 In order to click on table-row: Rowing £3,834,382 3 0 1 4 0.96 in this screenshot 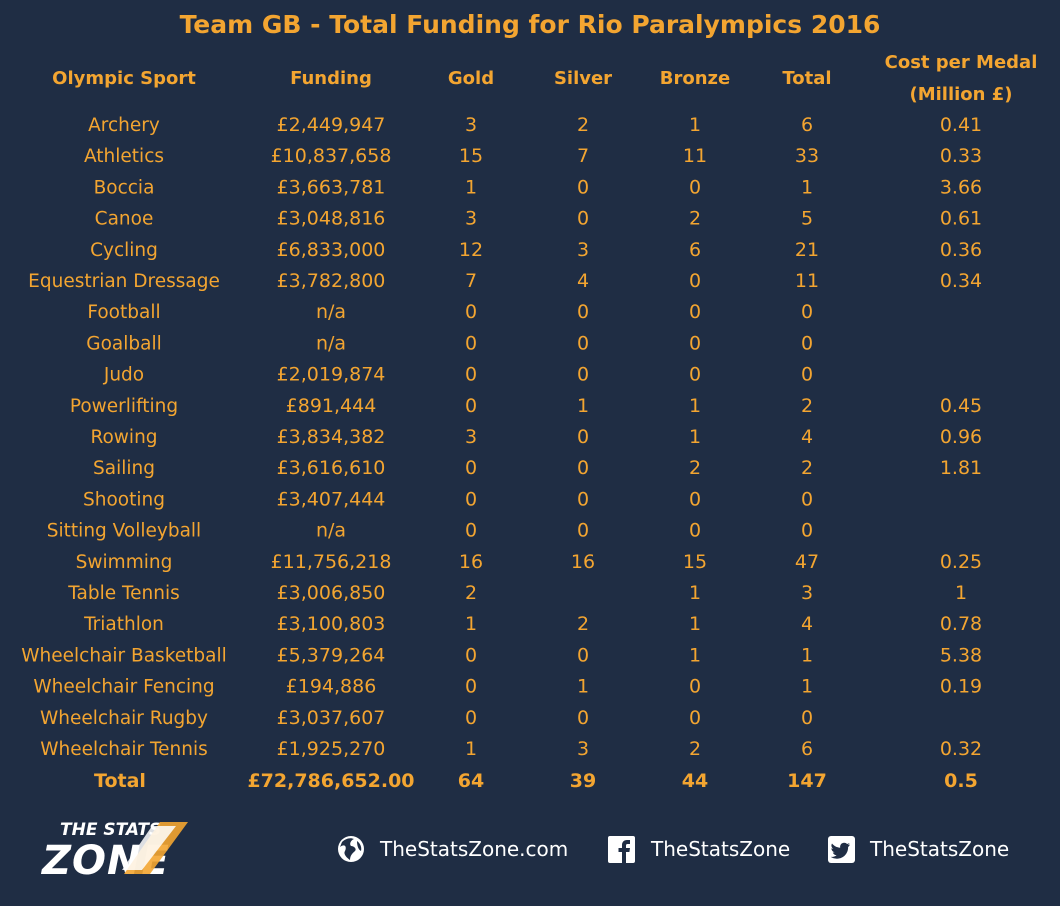, I will do `click(536, 437)`.